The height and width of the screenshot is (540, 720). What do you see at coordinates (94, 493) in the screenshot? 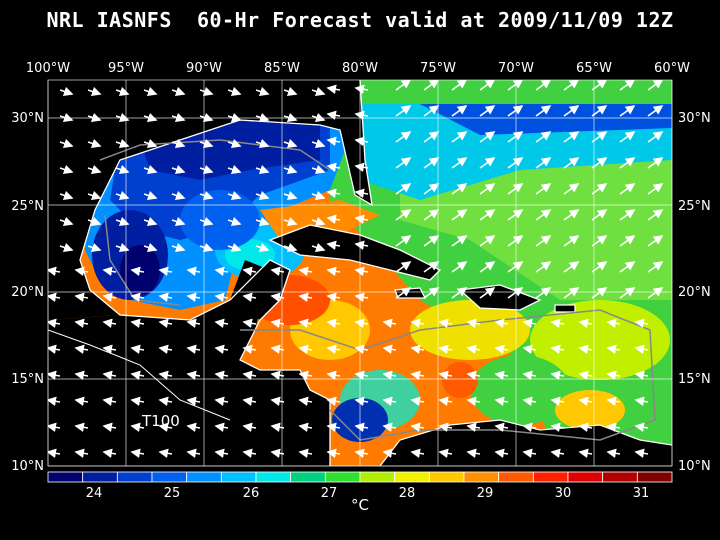
I see `colorbar-tick: 24` at bounding box center [94, 493].